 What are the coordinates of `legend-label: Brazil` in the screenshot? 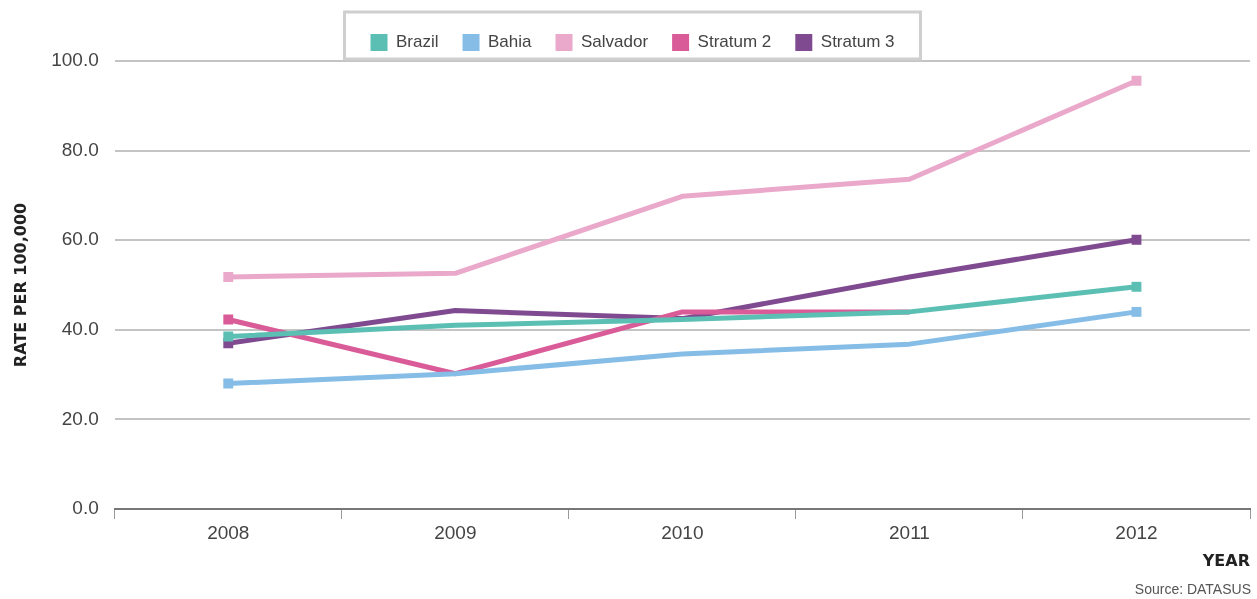 It's located at (417, 42).